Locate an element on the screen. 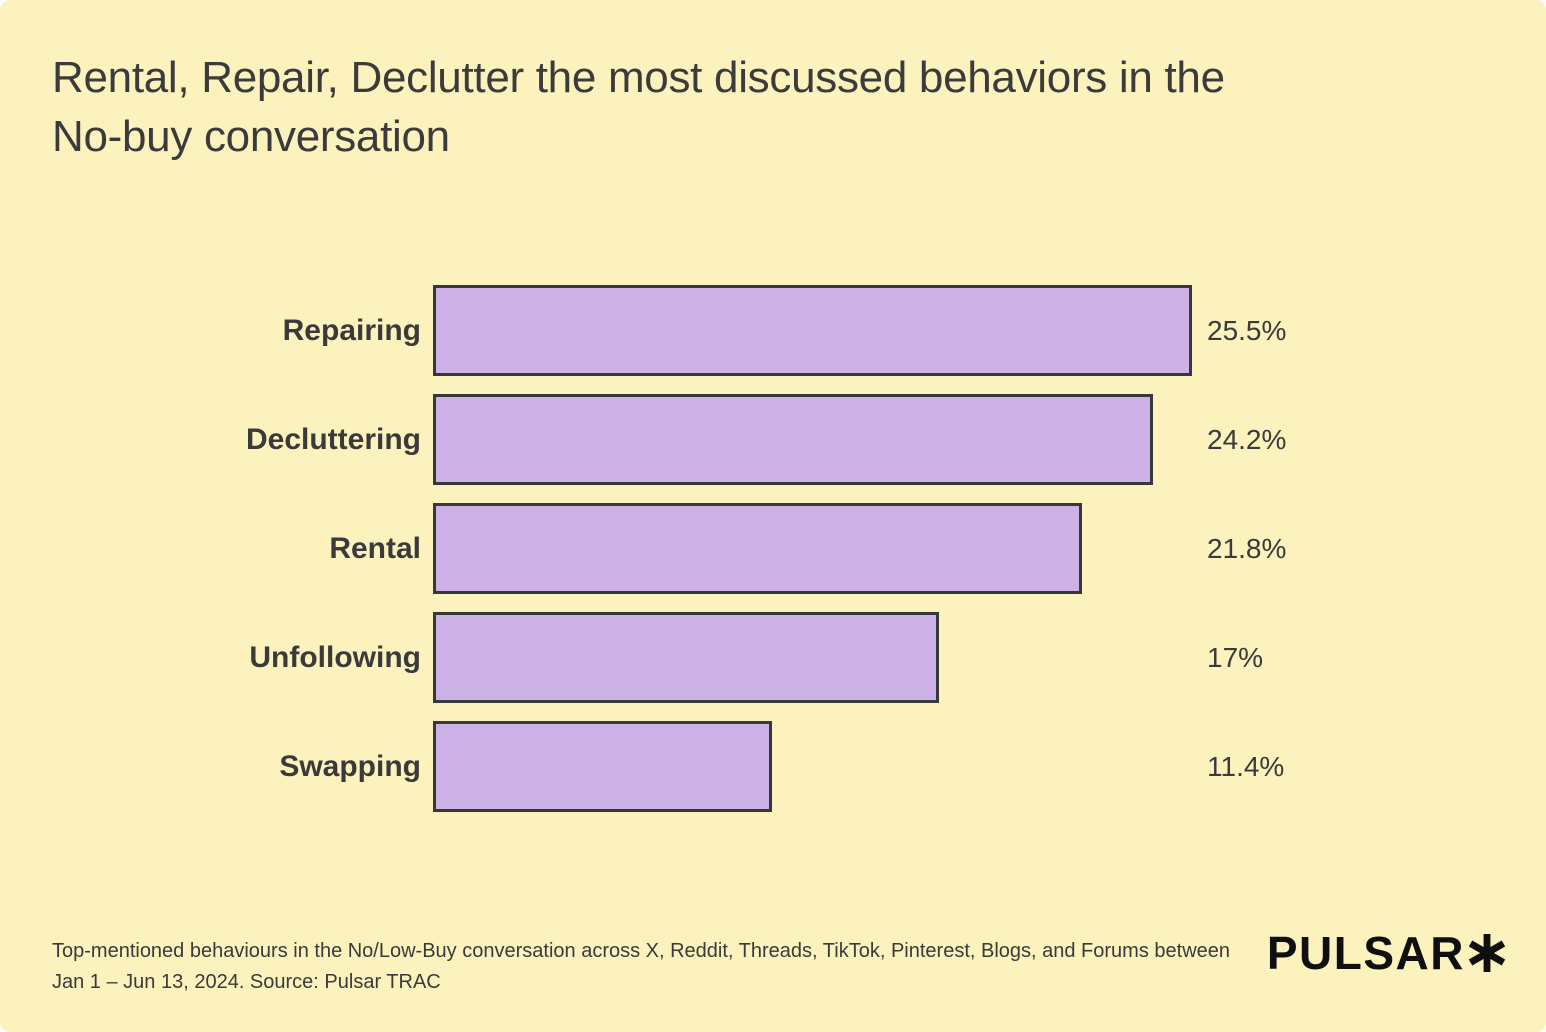  bar-row: Repairing 25.5% is located at coordinates (669, 330).